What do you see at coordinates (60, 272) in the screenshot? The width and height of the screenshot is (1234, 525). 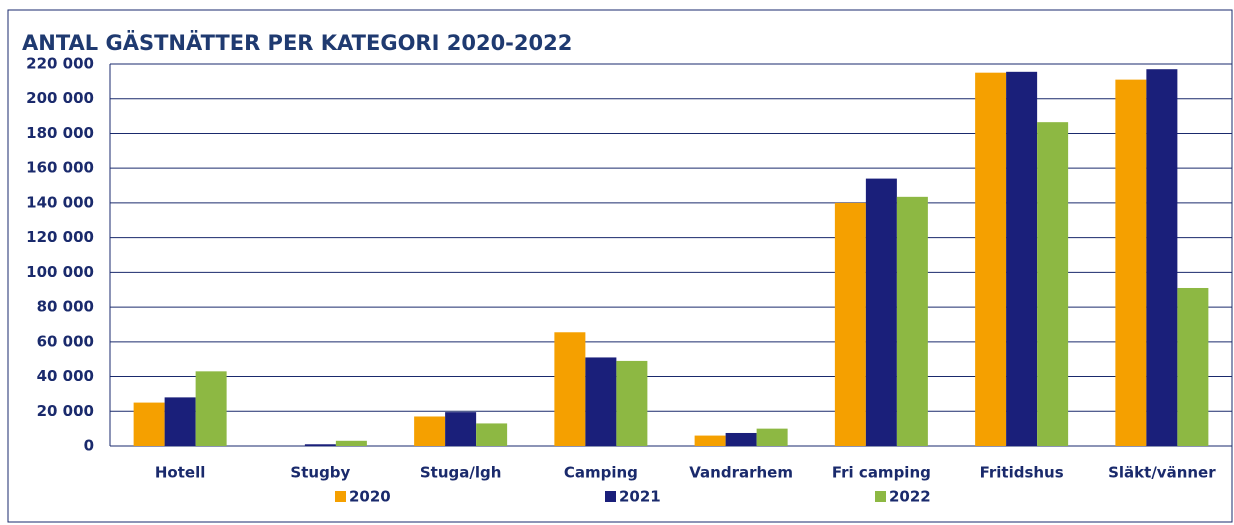 I see `y-tick-label: 100 000` at bounding box center [60, 272].